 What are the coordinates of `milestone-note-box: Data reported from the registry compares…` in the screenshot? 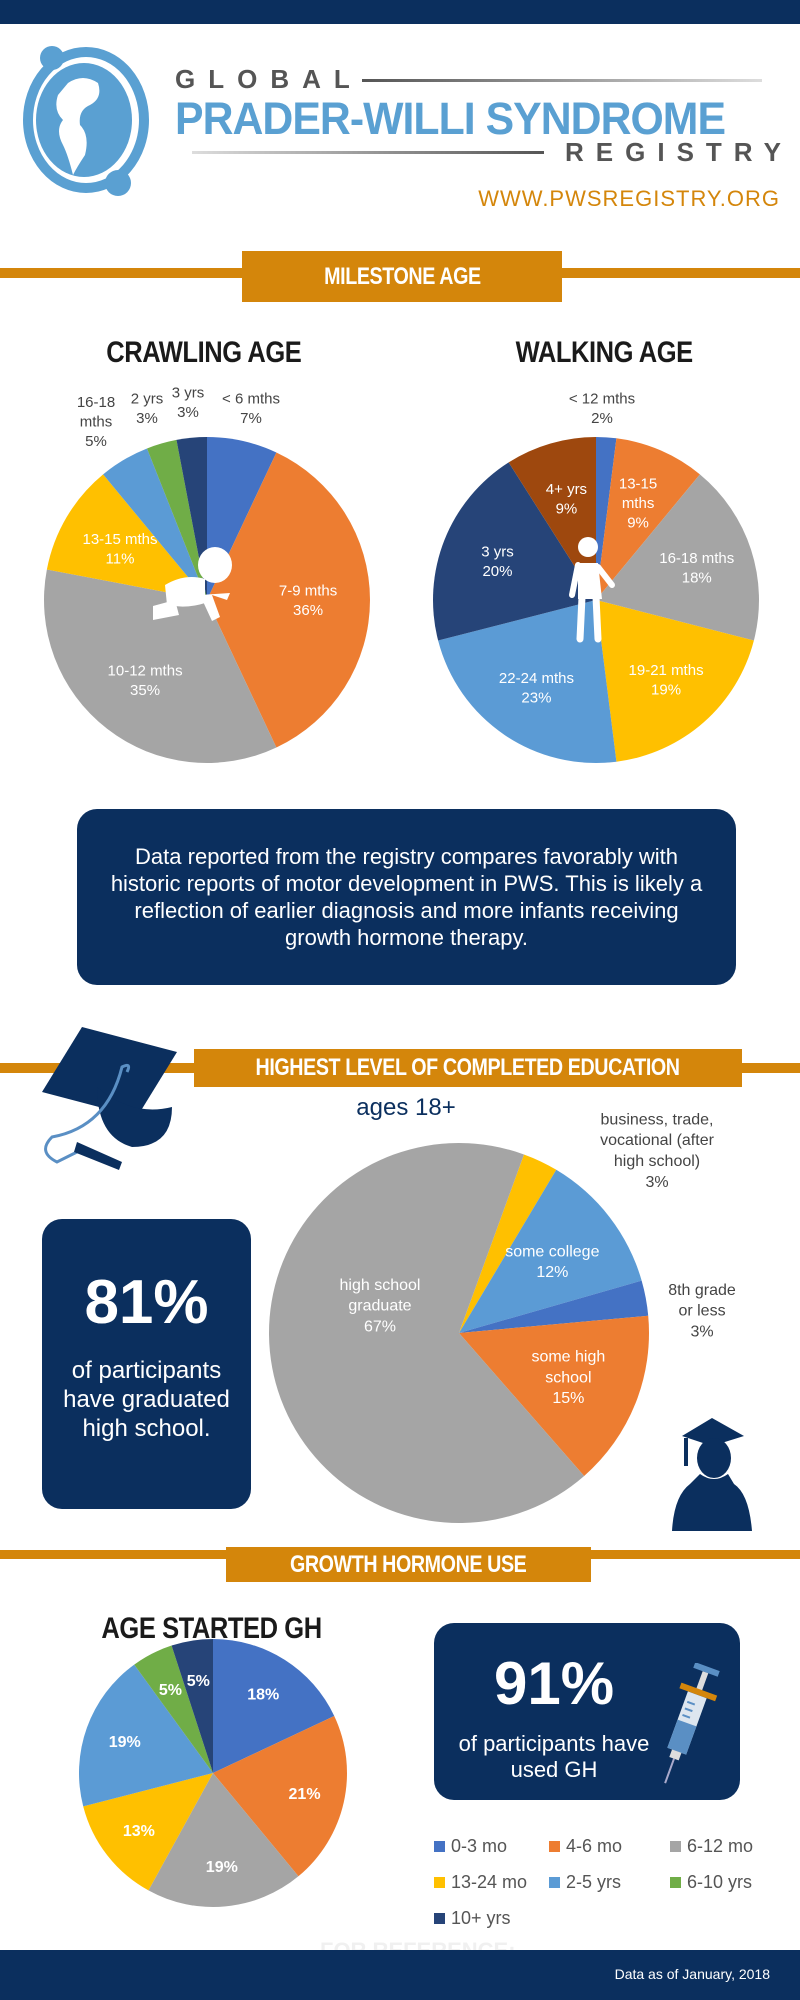 It's located at (406, 897).